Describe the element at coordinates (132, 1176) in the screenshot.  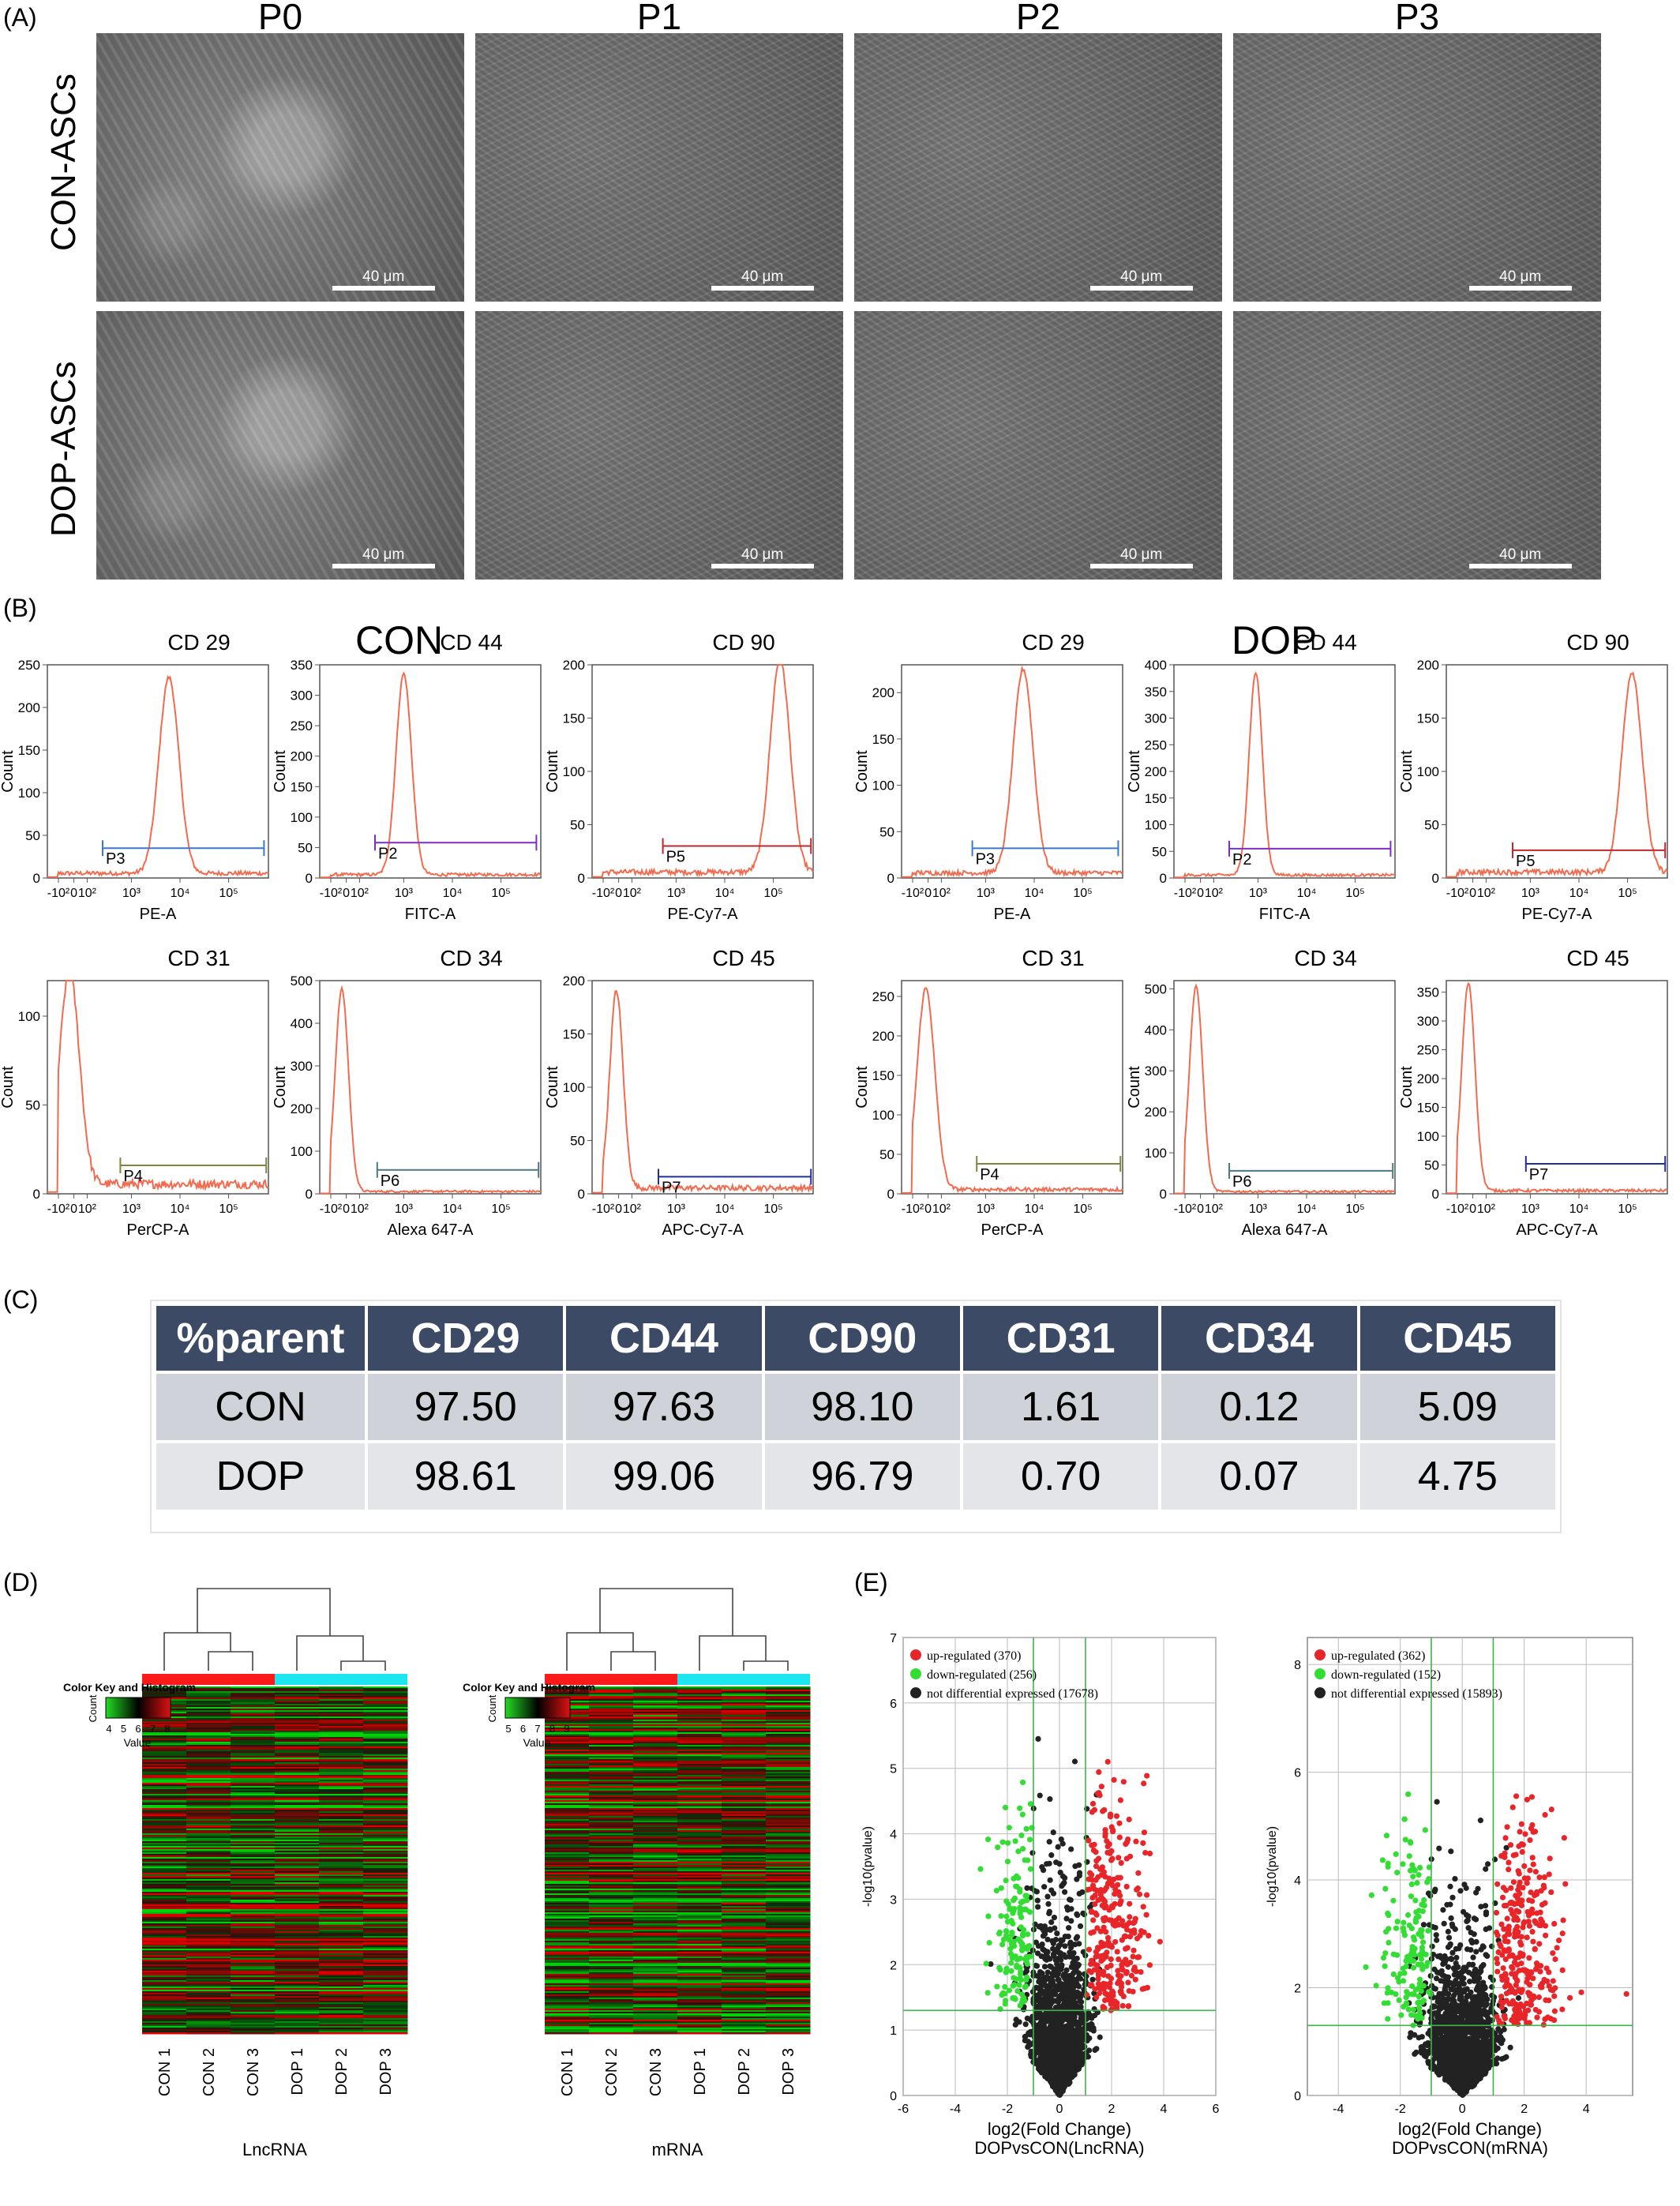
I see `gate-label: P4` at that location.